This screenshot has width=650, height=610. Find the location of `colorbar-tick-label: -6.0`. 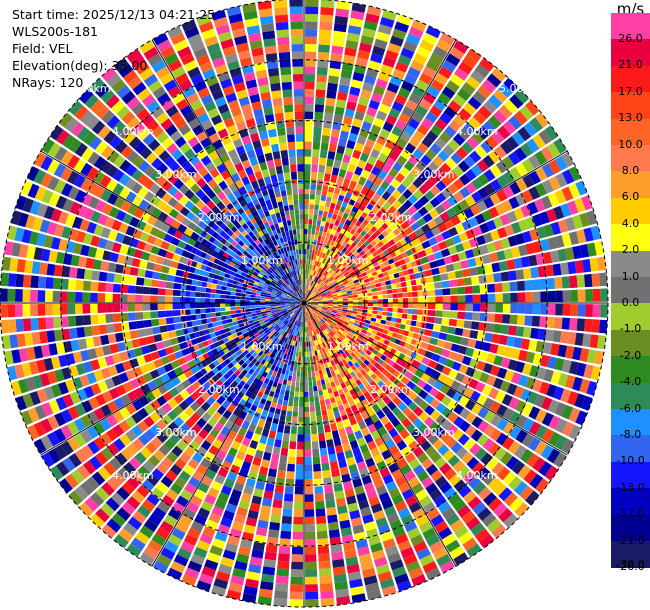

colorbar-tick-label: -6.0 is located at coordinates (630, 408).